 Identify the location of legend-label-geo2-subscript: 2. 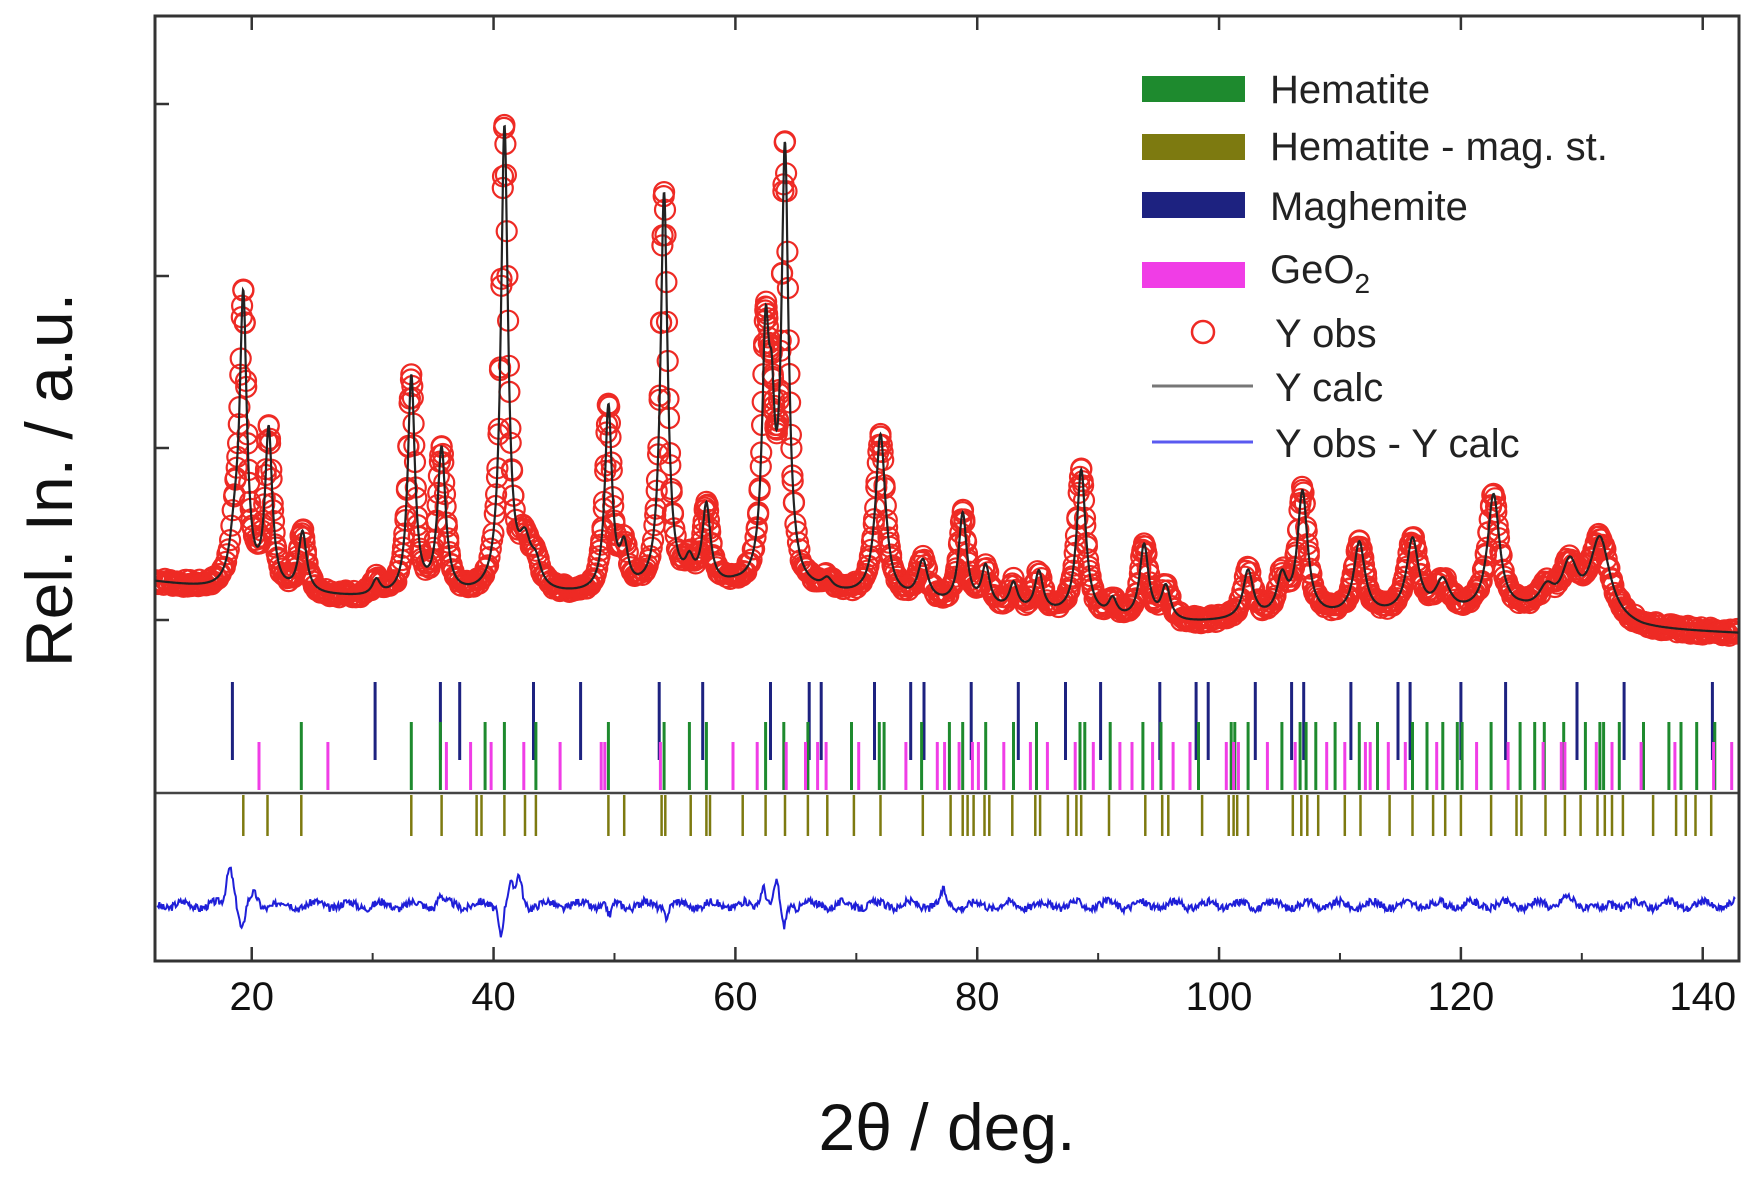
(1362, 283).